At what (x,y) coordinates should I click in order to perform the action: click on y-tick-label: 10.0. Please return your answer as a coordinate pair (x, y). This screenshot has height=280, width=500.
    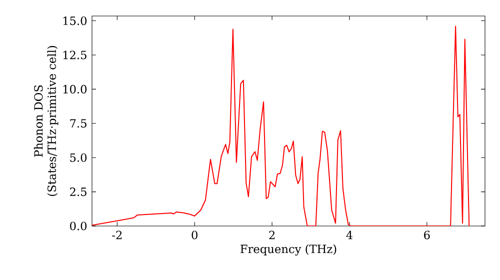
    Looking at the image, I should click on (75, 89).